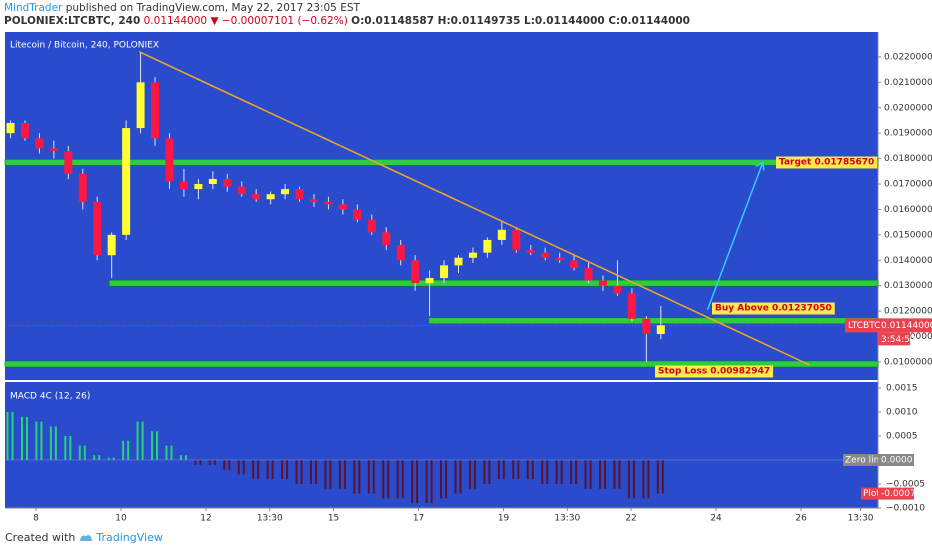 The height and width of the screenshot is (550, 932). I want to click on annotation: Target 0.01785670, so click(826, 163).